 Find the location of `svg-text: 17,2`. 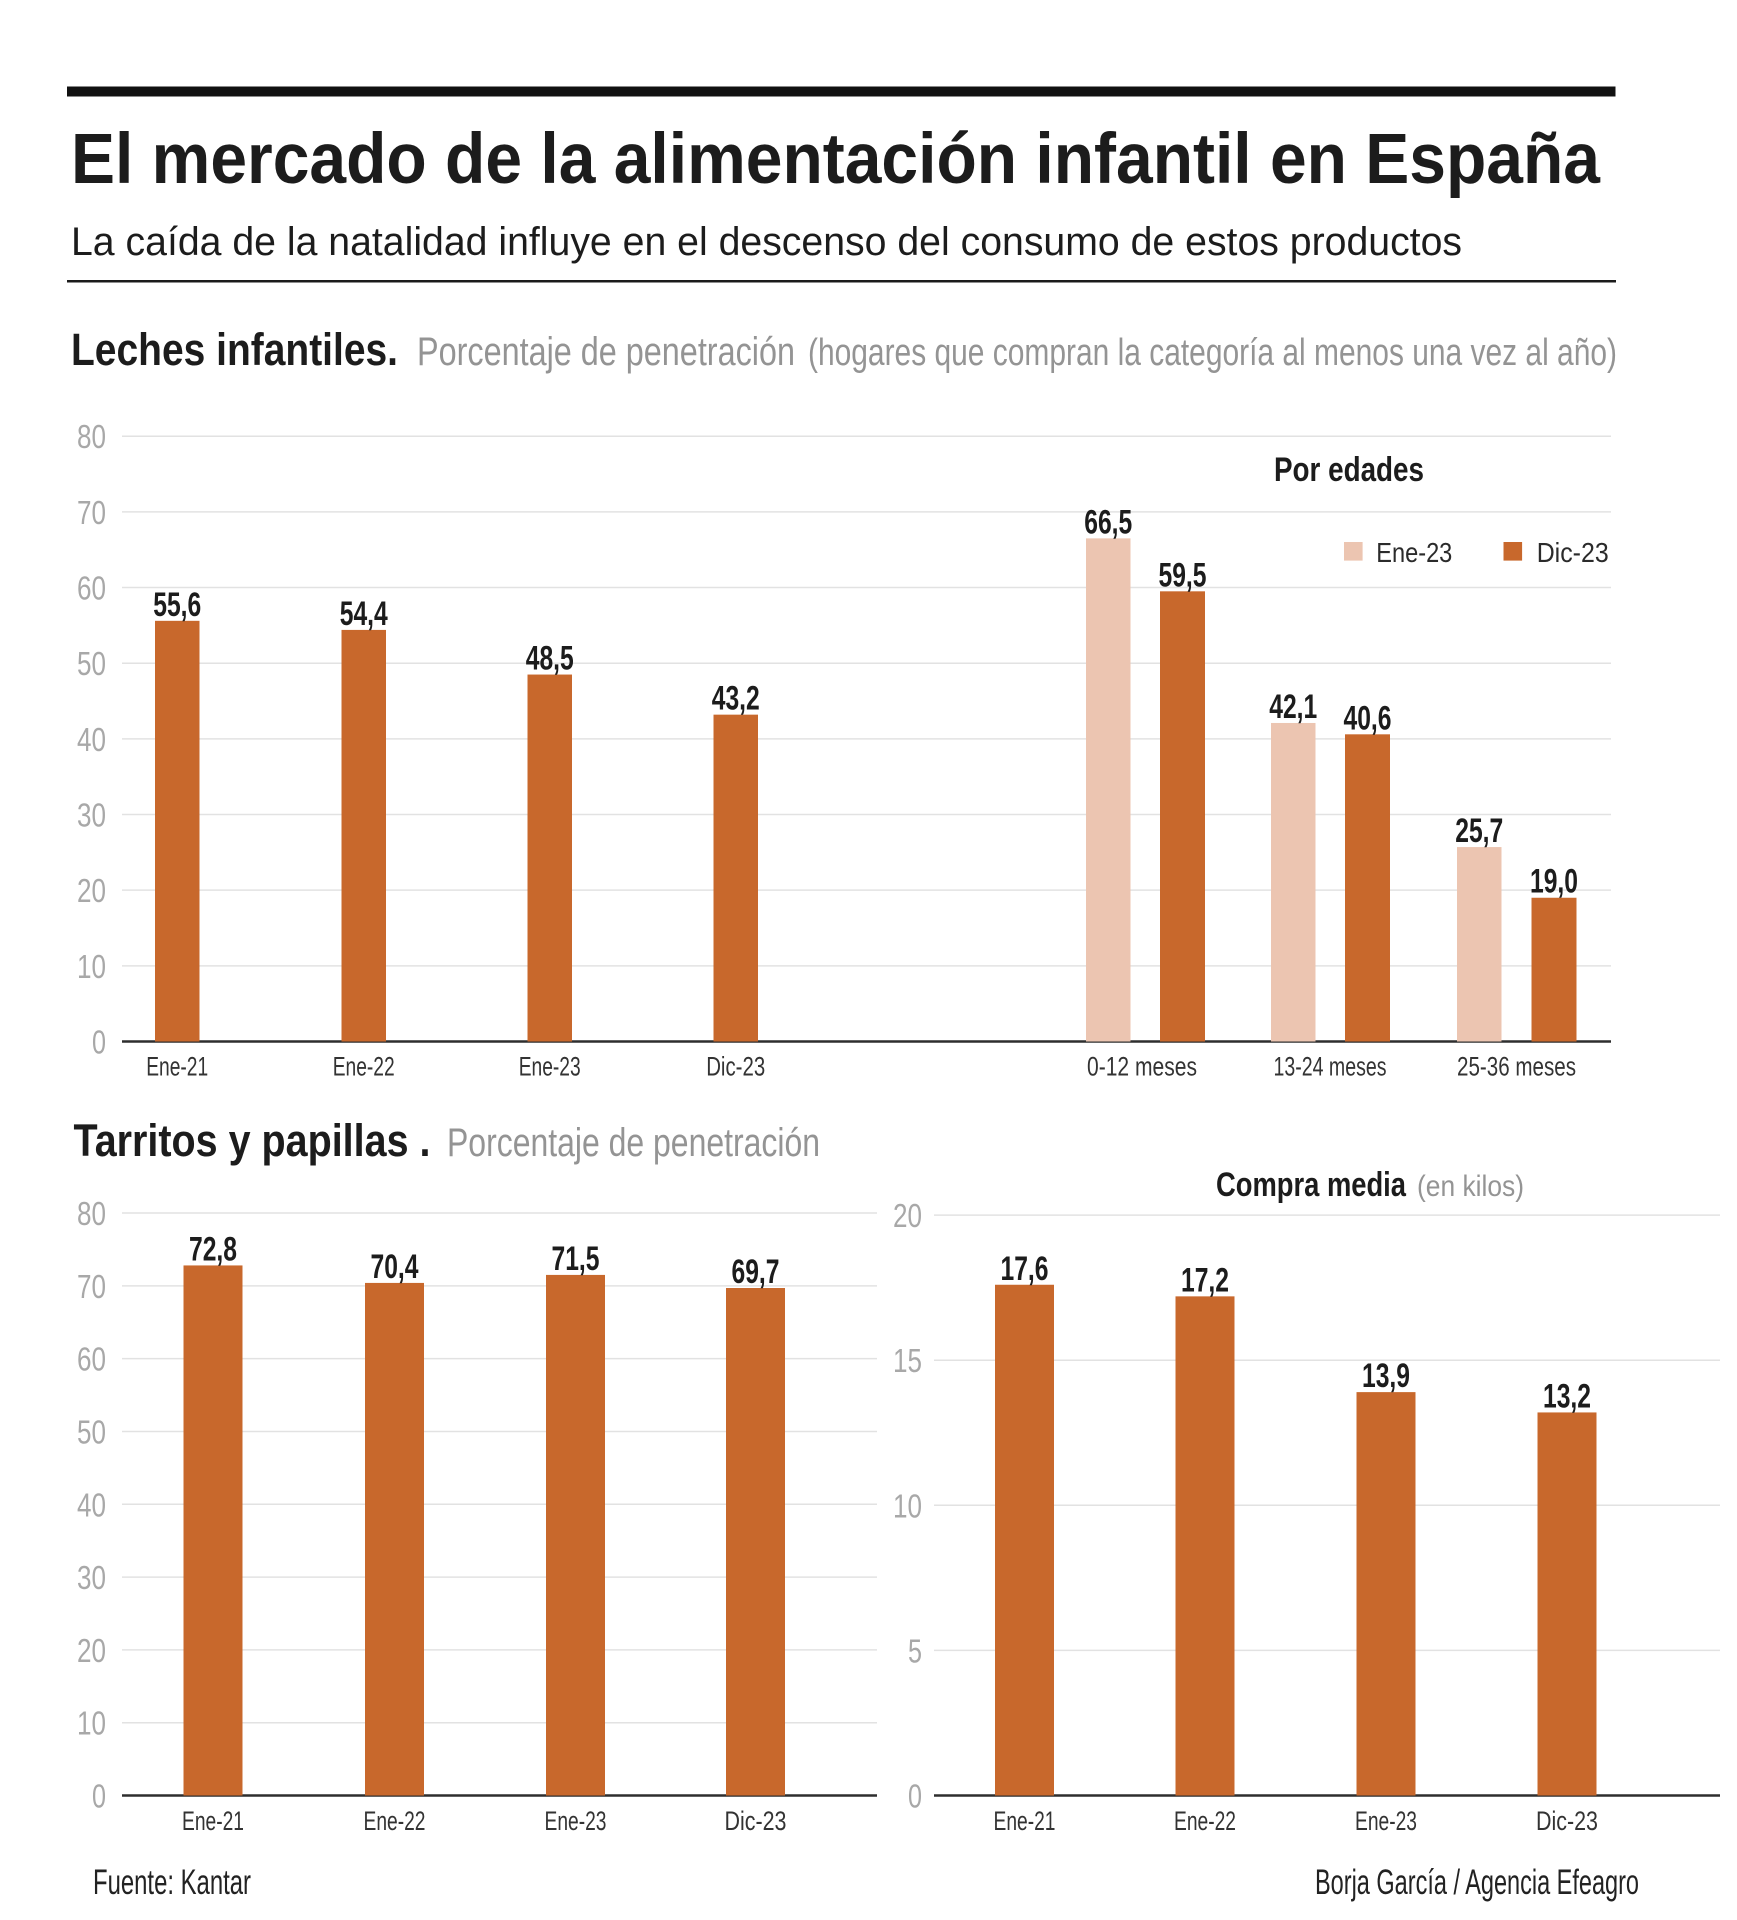

svg-text: 17,2 is located at coordinates (1205, 1280).